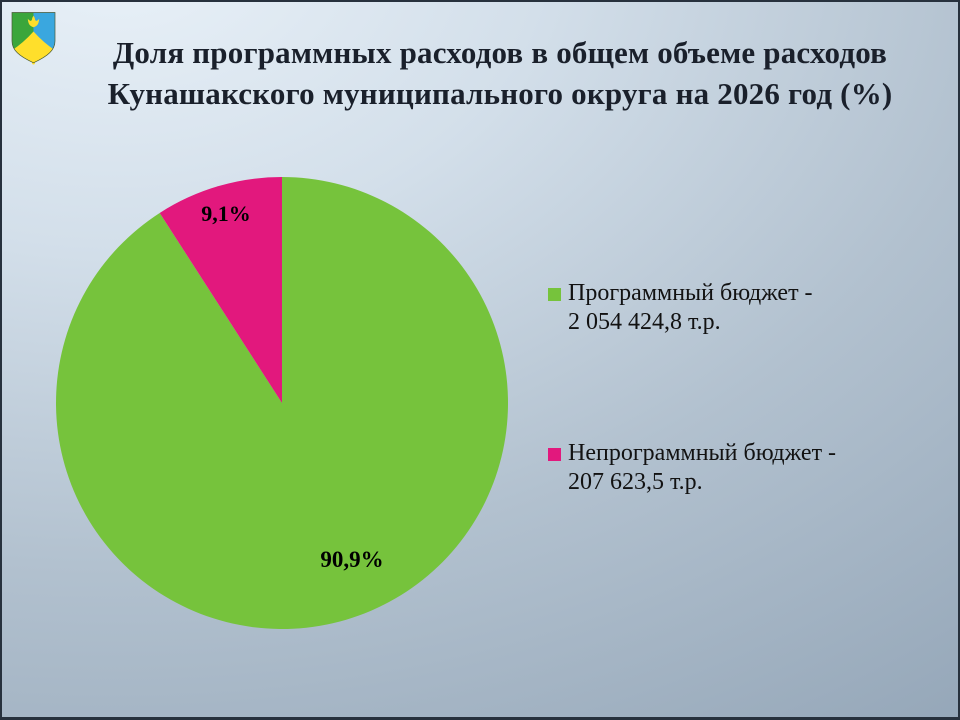 This screenshot has height=720, width=960. I want to click on legend-label-nonprogram-line2: 207 623,5 т.р., so click(635, 482).